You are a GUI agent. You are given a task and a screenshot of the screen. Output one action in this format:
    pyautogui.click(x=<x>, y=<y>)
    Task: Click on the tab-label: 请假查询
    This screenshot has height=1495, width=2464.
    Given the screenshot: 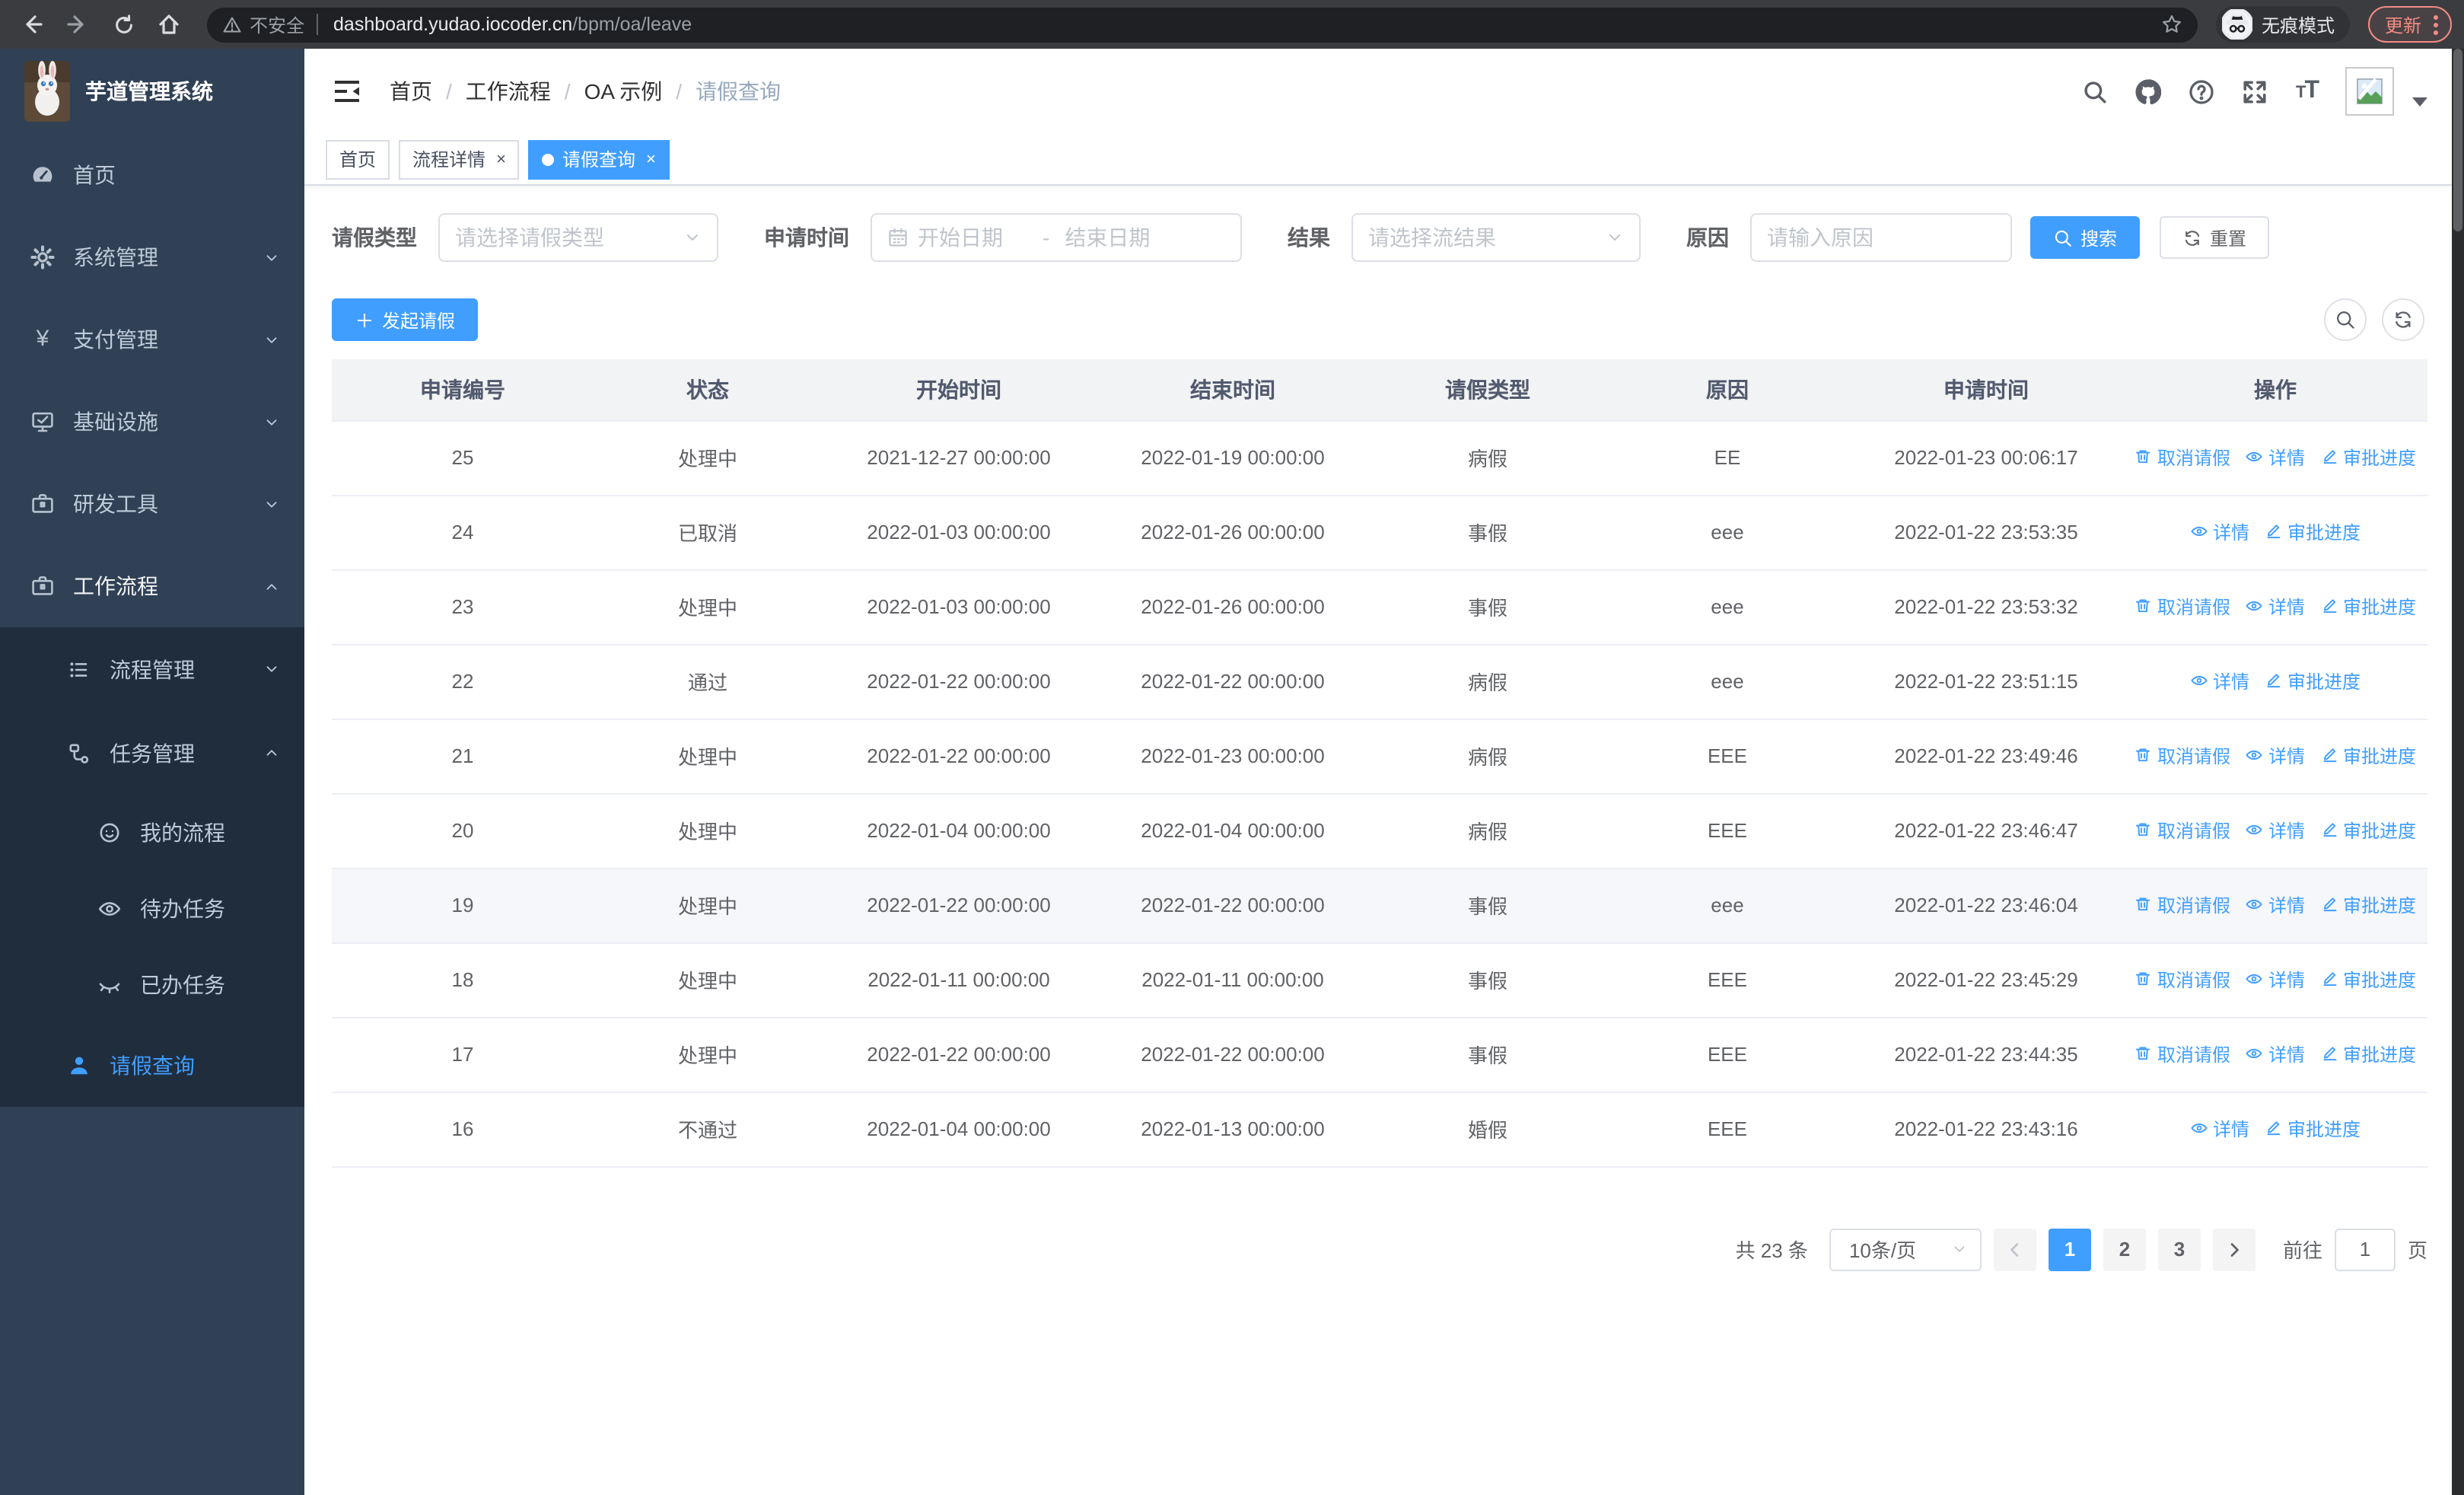 What is the action you would take?
    pyautogui.click(x=598, y=160)
    